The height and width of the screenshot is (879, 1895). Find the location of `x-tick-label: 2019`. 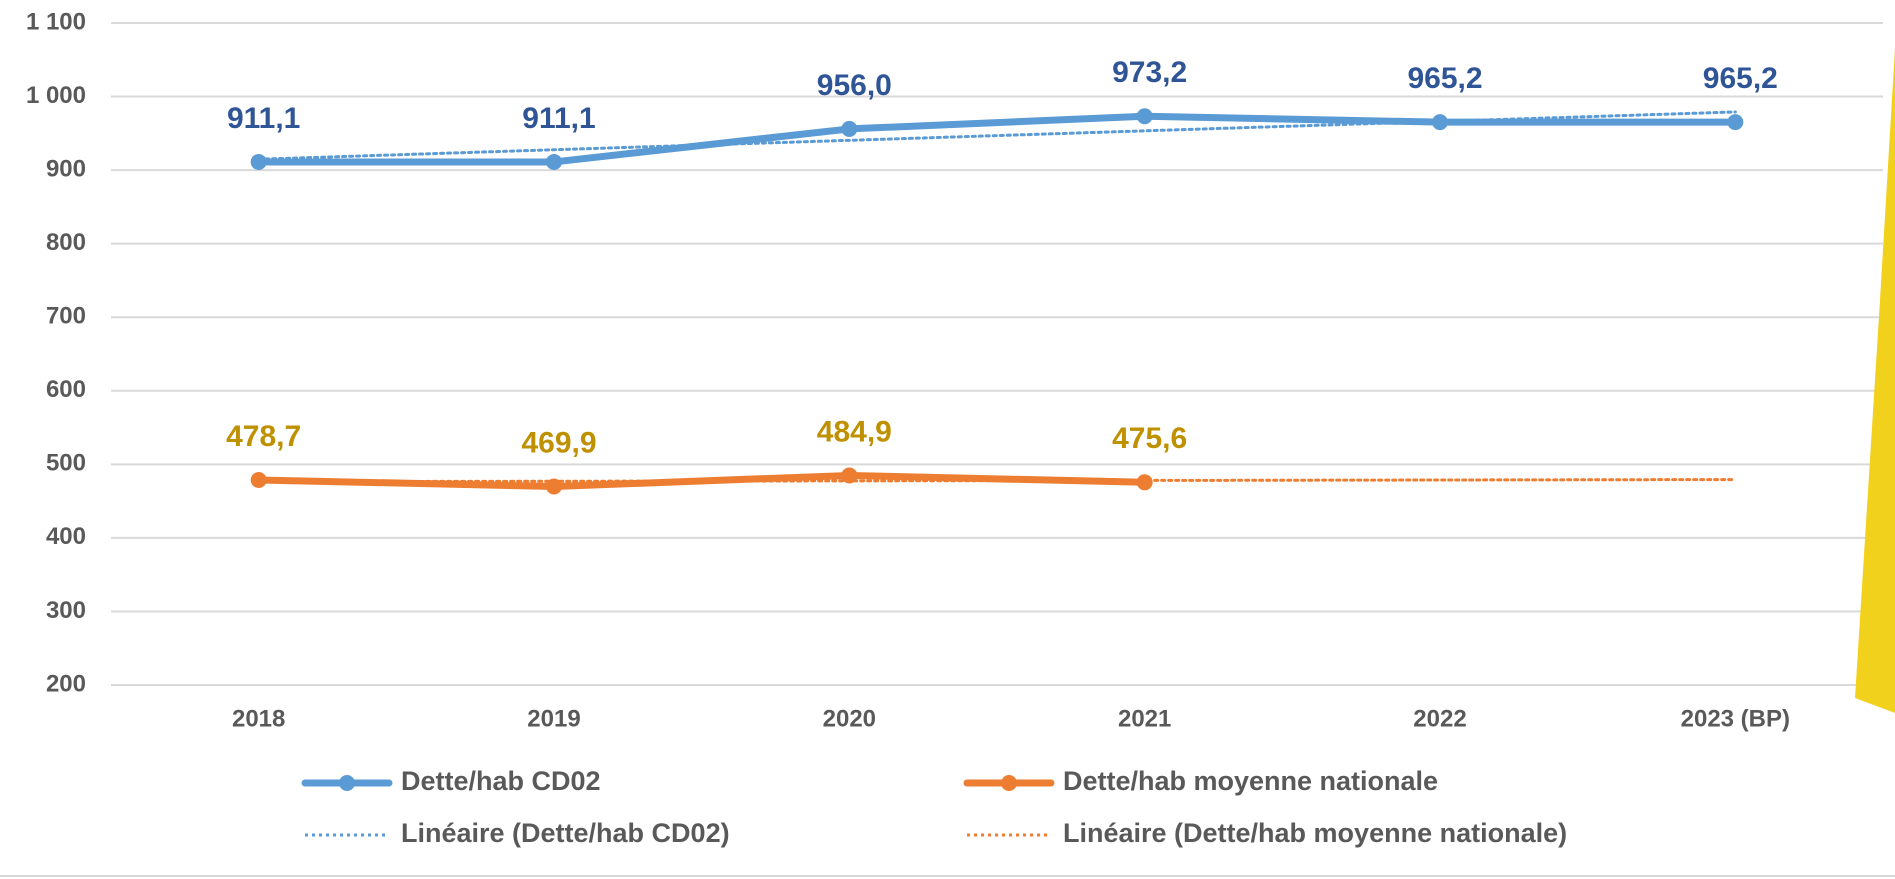

x-tick-label: 2019 is located at coordinates (553, 718).